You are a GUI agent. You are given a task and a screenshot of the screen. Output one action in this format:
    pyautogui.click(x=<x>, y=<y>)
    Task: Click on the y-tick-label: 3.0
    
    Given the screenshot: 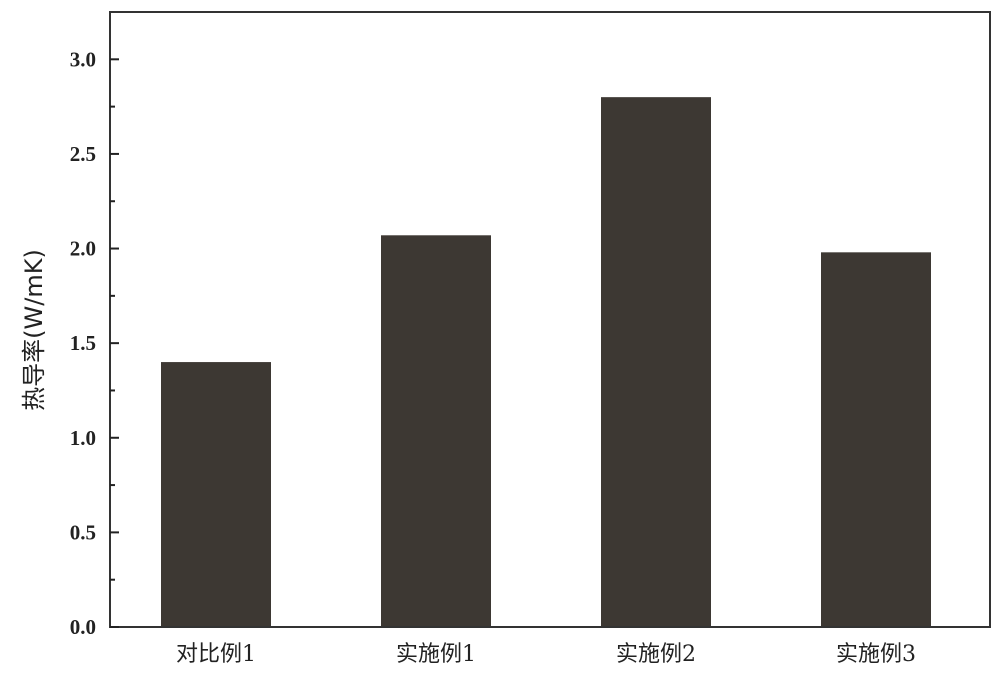 What is the action you would take?
    pyautogui.click(x=83, y=59)
    